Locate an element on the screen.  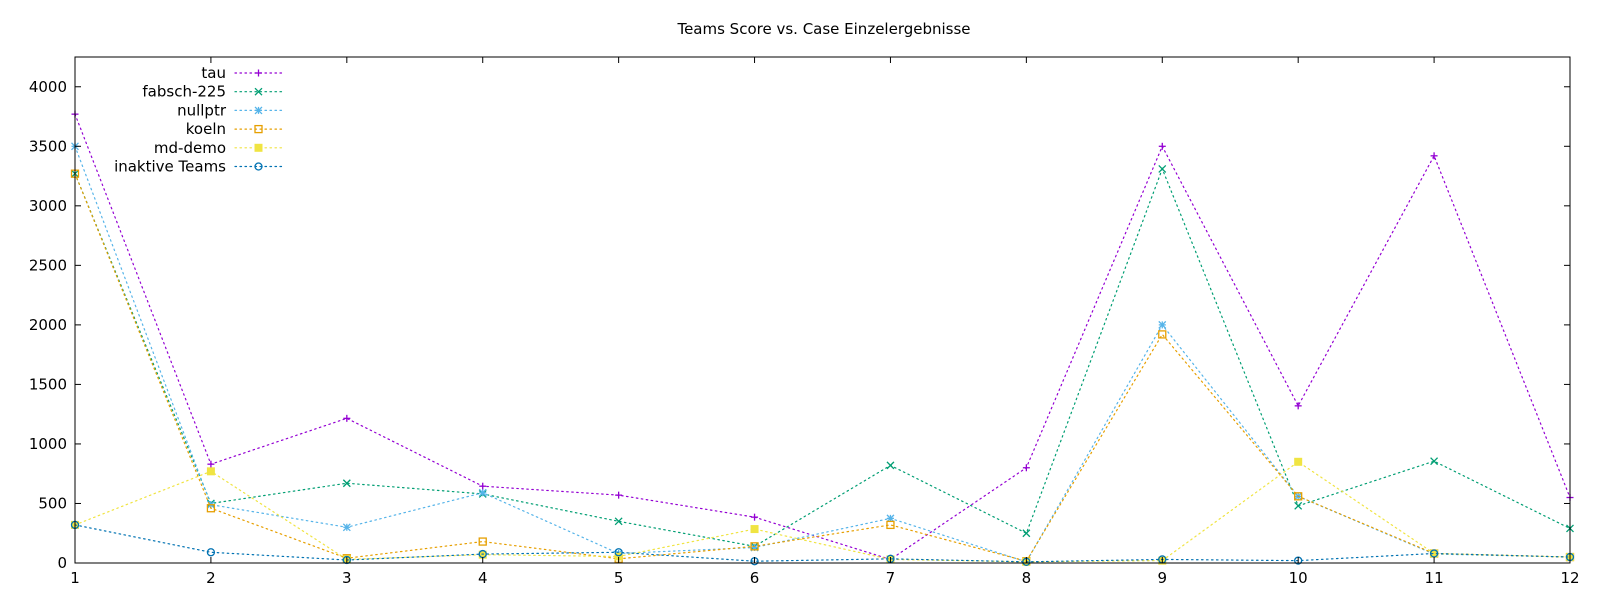
y-tick-label: 4000 is located at coordinates (48, 87).